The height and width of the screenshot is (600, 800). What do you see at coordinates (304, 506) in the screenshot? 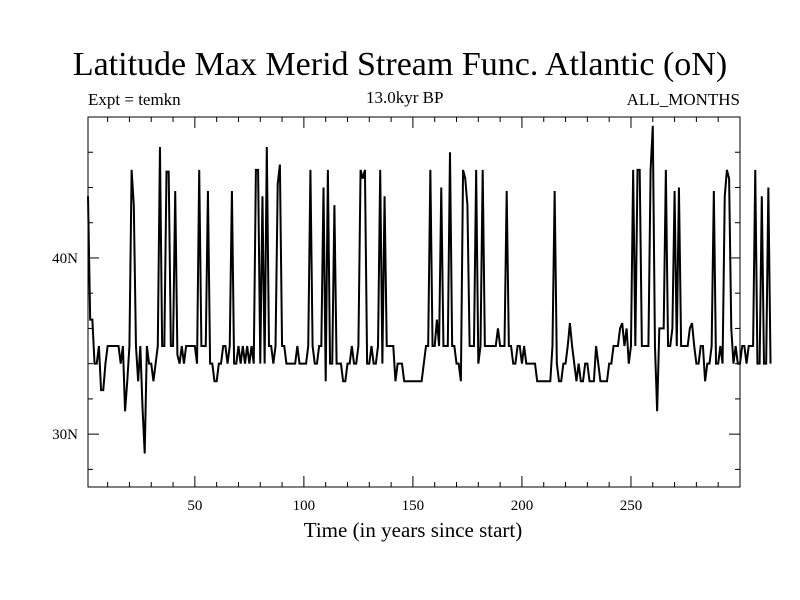
I see `x-tick-label: 100` at bounding box center [304, 506].